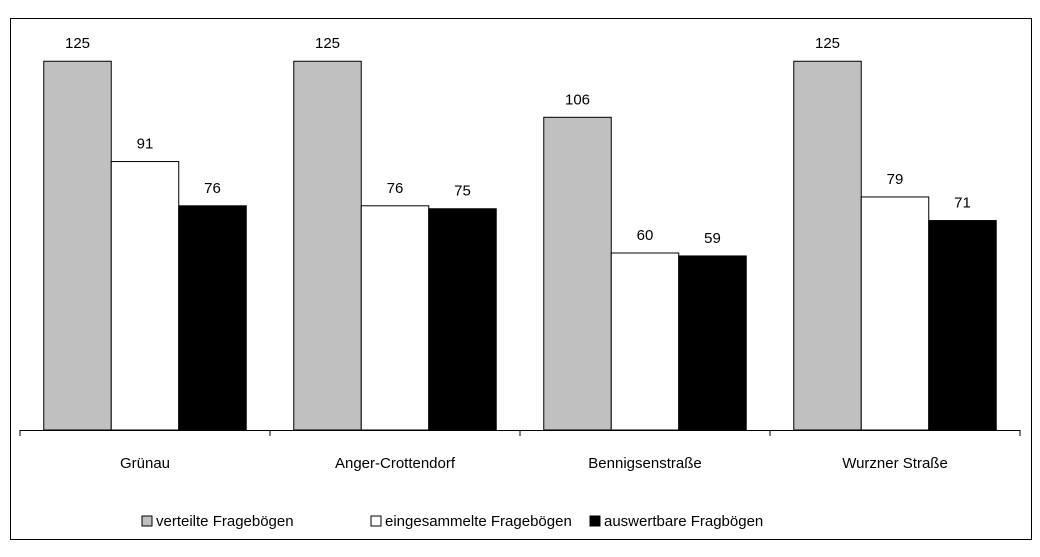 The height and width of the screenshot is (557, 1040). I want to click on legend-label: auswertbare Fragbögen, so click(683, 521).